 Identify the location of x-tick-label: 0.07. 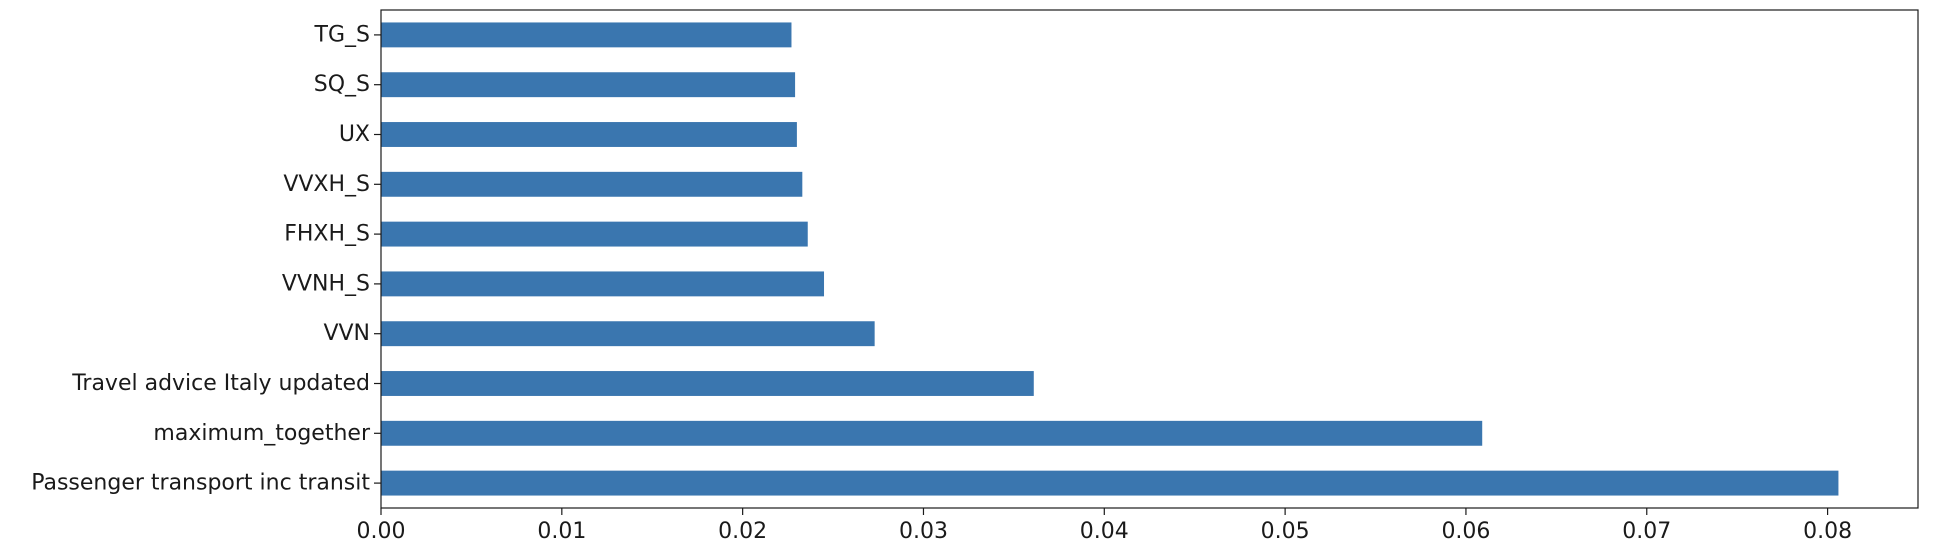
(1646, 531).